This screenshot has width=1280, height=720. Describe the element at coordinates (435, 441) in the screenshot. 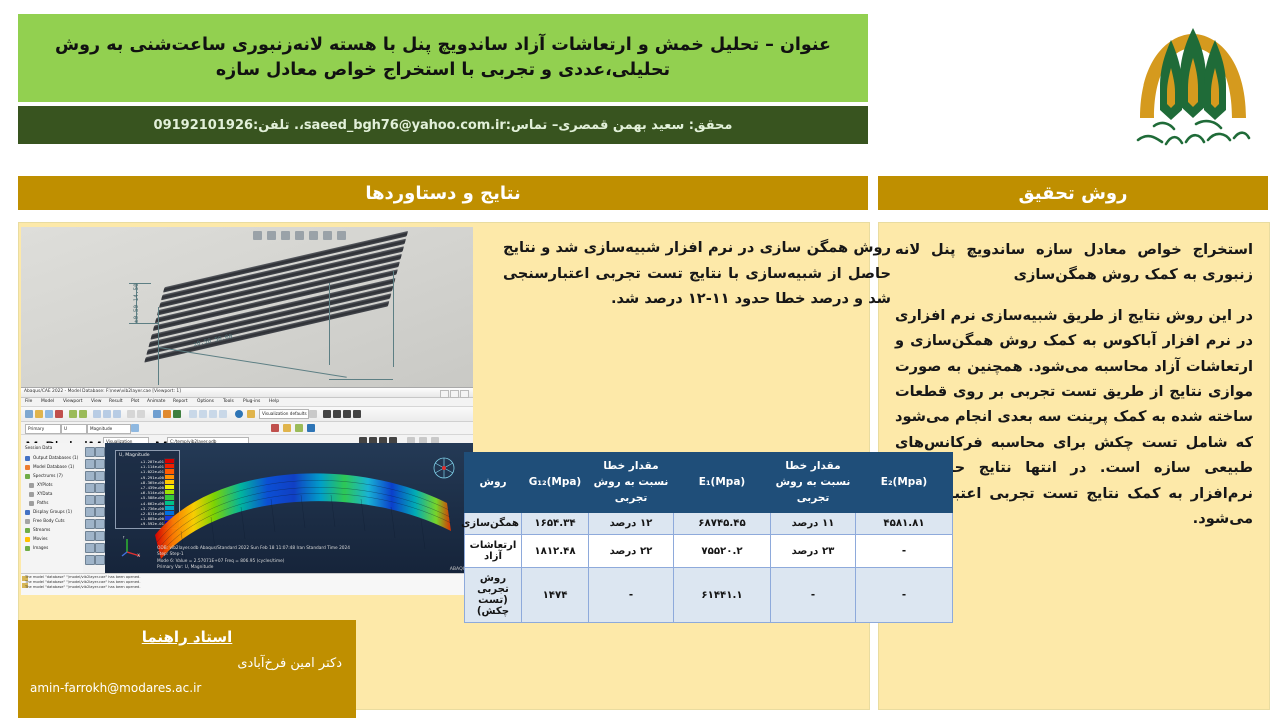

I see `movie-icon` at that location.